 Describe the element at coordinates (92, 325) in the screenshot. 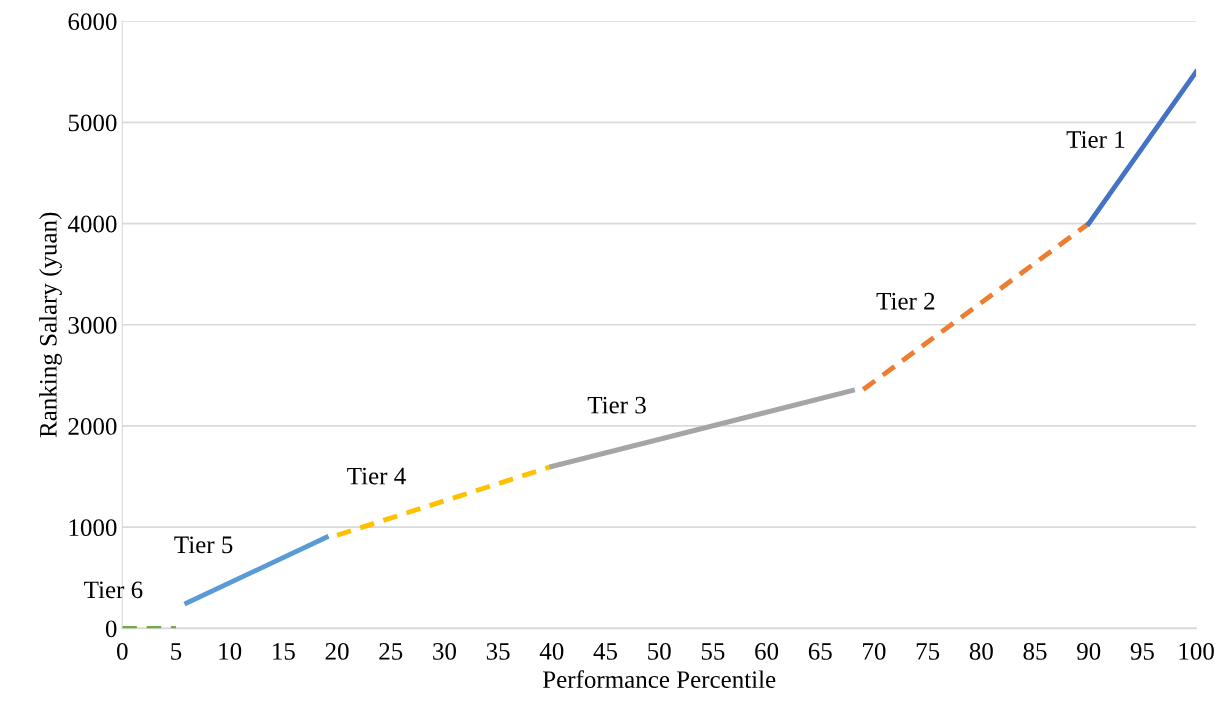

I see `y-tick-label: 3000` at that location.